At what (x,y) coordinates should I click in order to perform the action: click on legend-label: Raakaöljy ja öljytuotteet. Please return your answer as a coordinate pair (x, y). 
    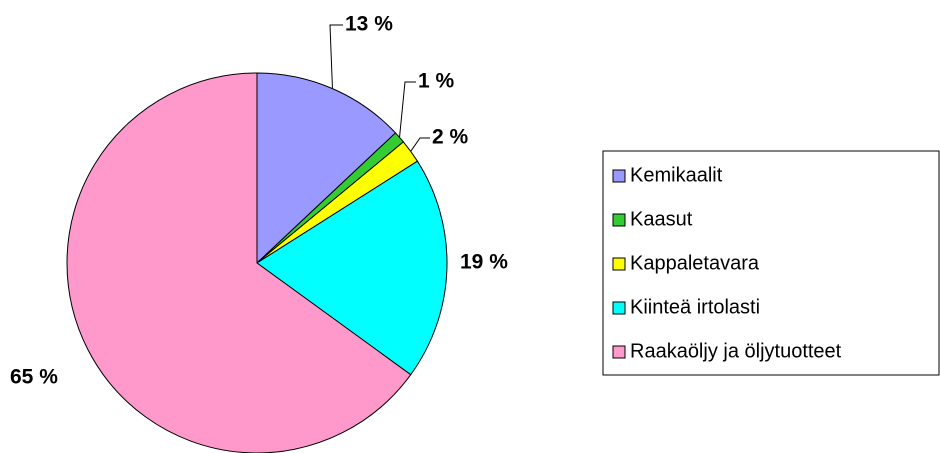
    Looking at the image, I should click on (736, 351).